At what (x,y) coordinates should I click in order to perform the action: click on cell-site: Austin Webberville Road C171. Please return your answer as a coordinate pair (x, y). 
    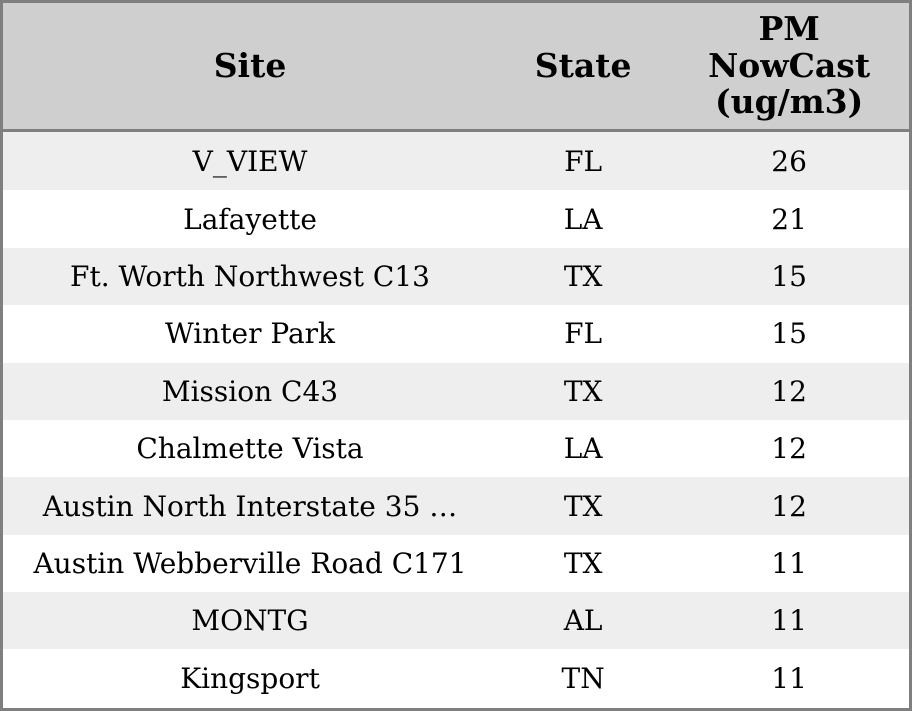
    Looking at the image, I should click on (250, 563).